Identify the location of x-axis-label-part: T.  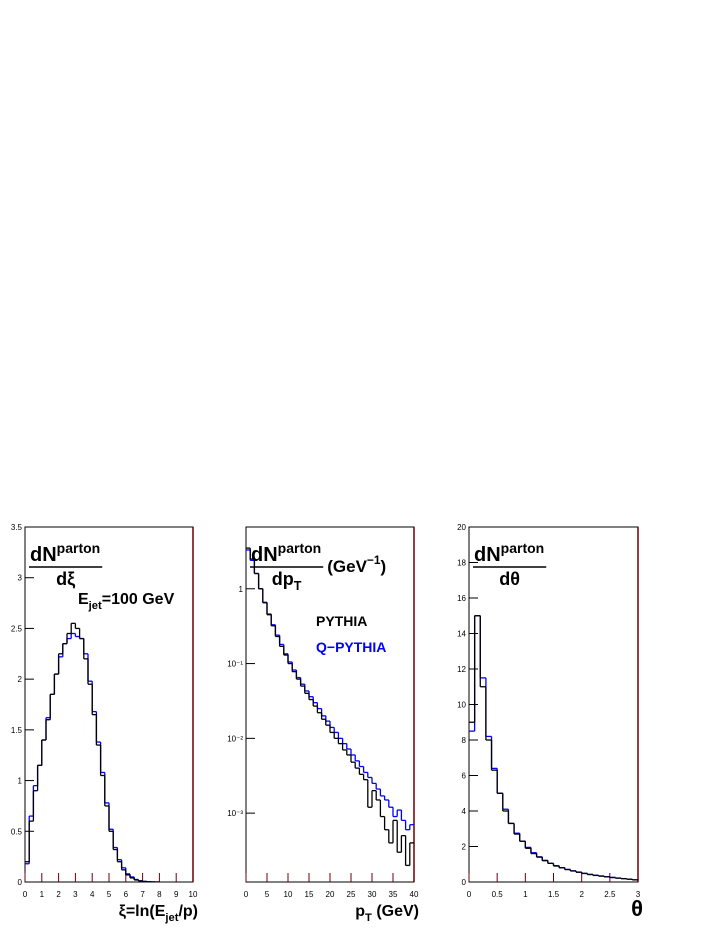
(368, 918).